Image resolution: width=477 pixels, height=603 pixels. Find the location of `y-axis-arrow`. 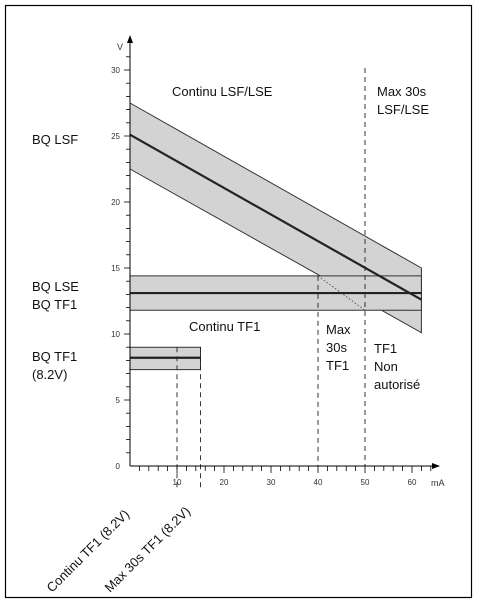

y-axis-arrow is located at coordinates (130, 39).